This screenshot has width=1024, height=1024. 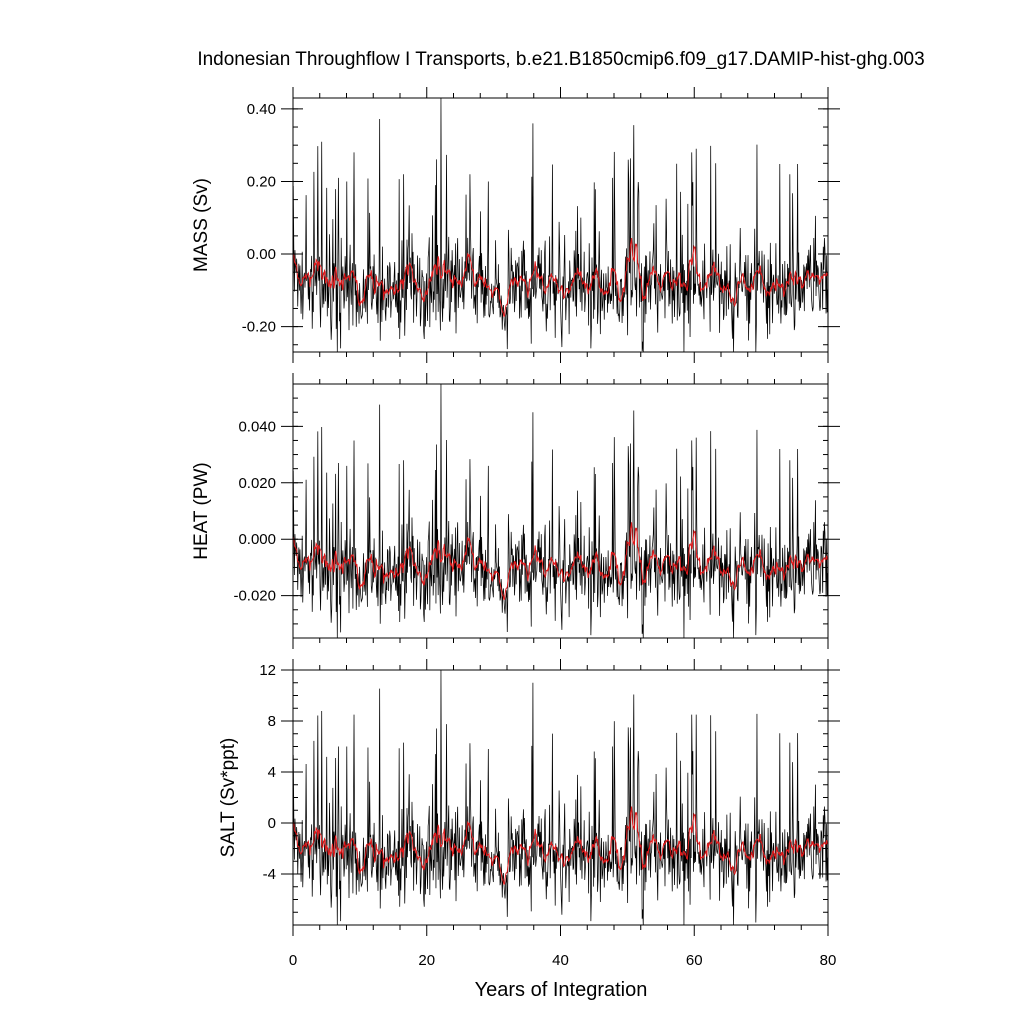 What do you see at coordinates (257, 539) in the screenshot?
I see `y-tick-label: 0.000` at bounding box center [257, 539].